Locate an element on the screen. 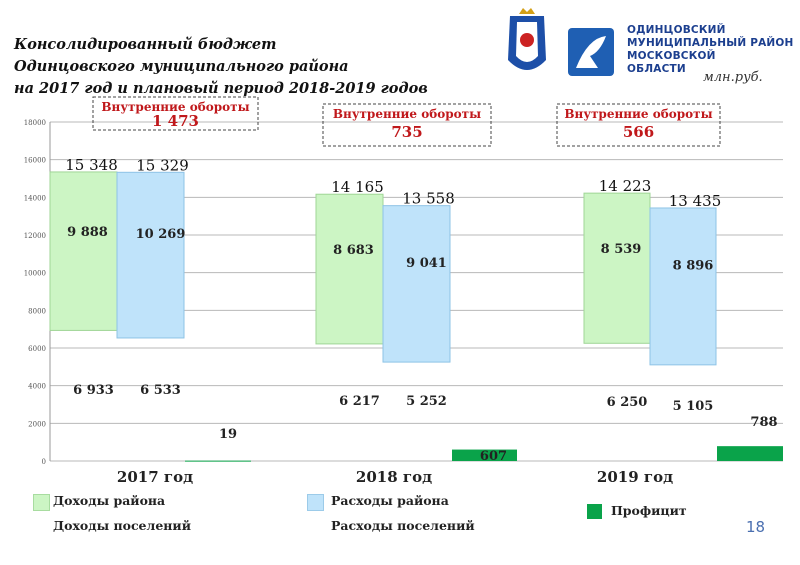  surplus-label: 607 is located at coordinates (493, 456).